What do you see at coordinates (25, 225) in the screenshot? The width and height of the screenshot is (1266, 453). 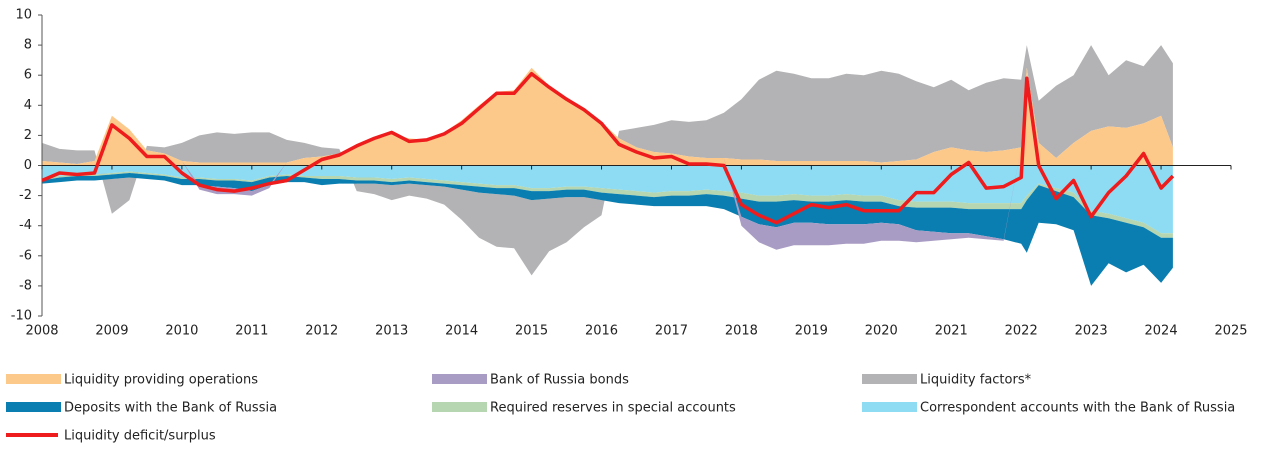 I see `y-tick-label: -4` at bounding box center [25, 225].